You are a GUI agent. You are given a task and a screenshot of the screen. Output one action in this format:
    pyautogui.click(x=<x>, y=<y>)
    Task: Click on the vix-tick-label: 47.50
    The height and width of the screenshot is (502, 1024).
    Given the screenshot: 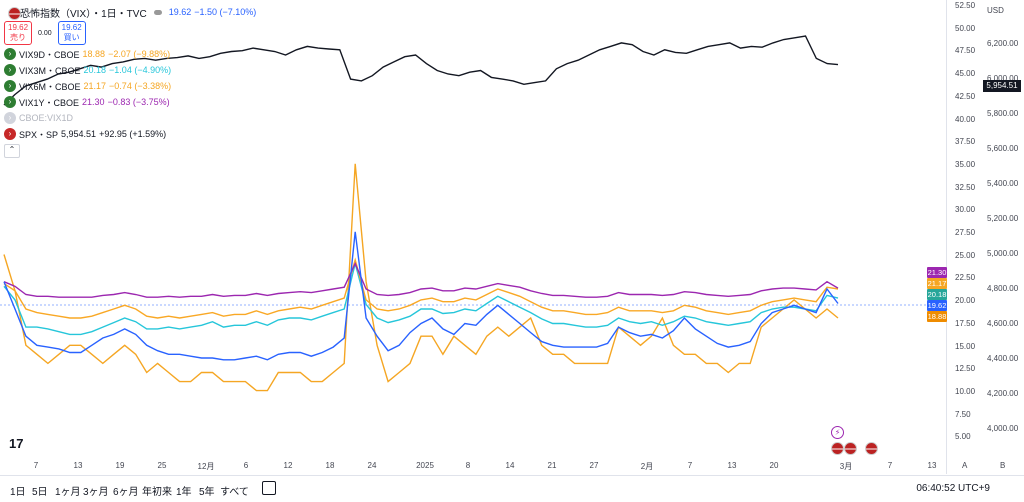 What is the action you would take?
    pyautogui.click(x=965, y=51)
    